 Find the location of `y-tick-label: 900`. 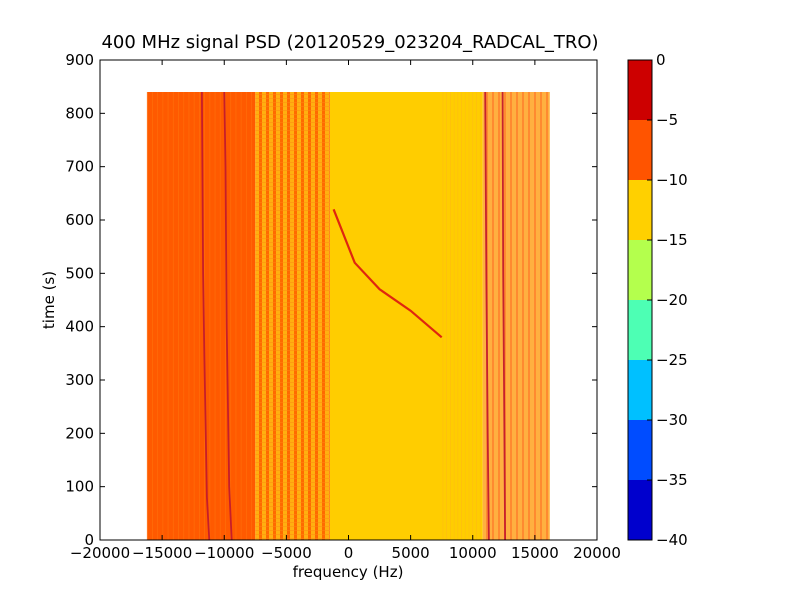

y-tick-label: 900 is located at coordinates (79, 60).